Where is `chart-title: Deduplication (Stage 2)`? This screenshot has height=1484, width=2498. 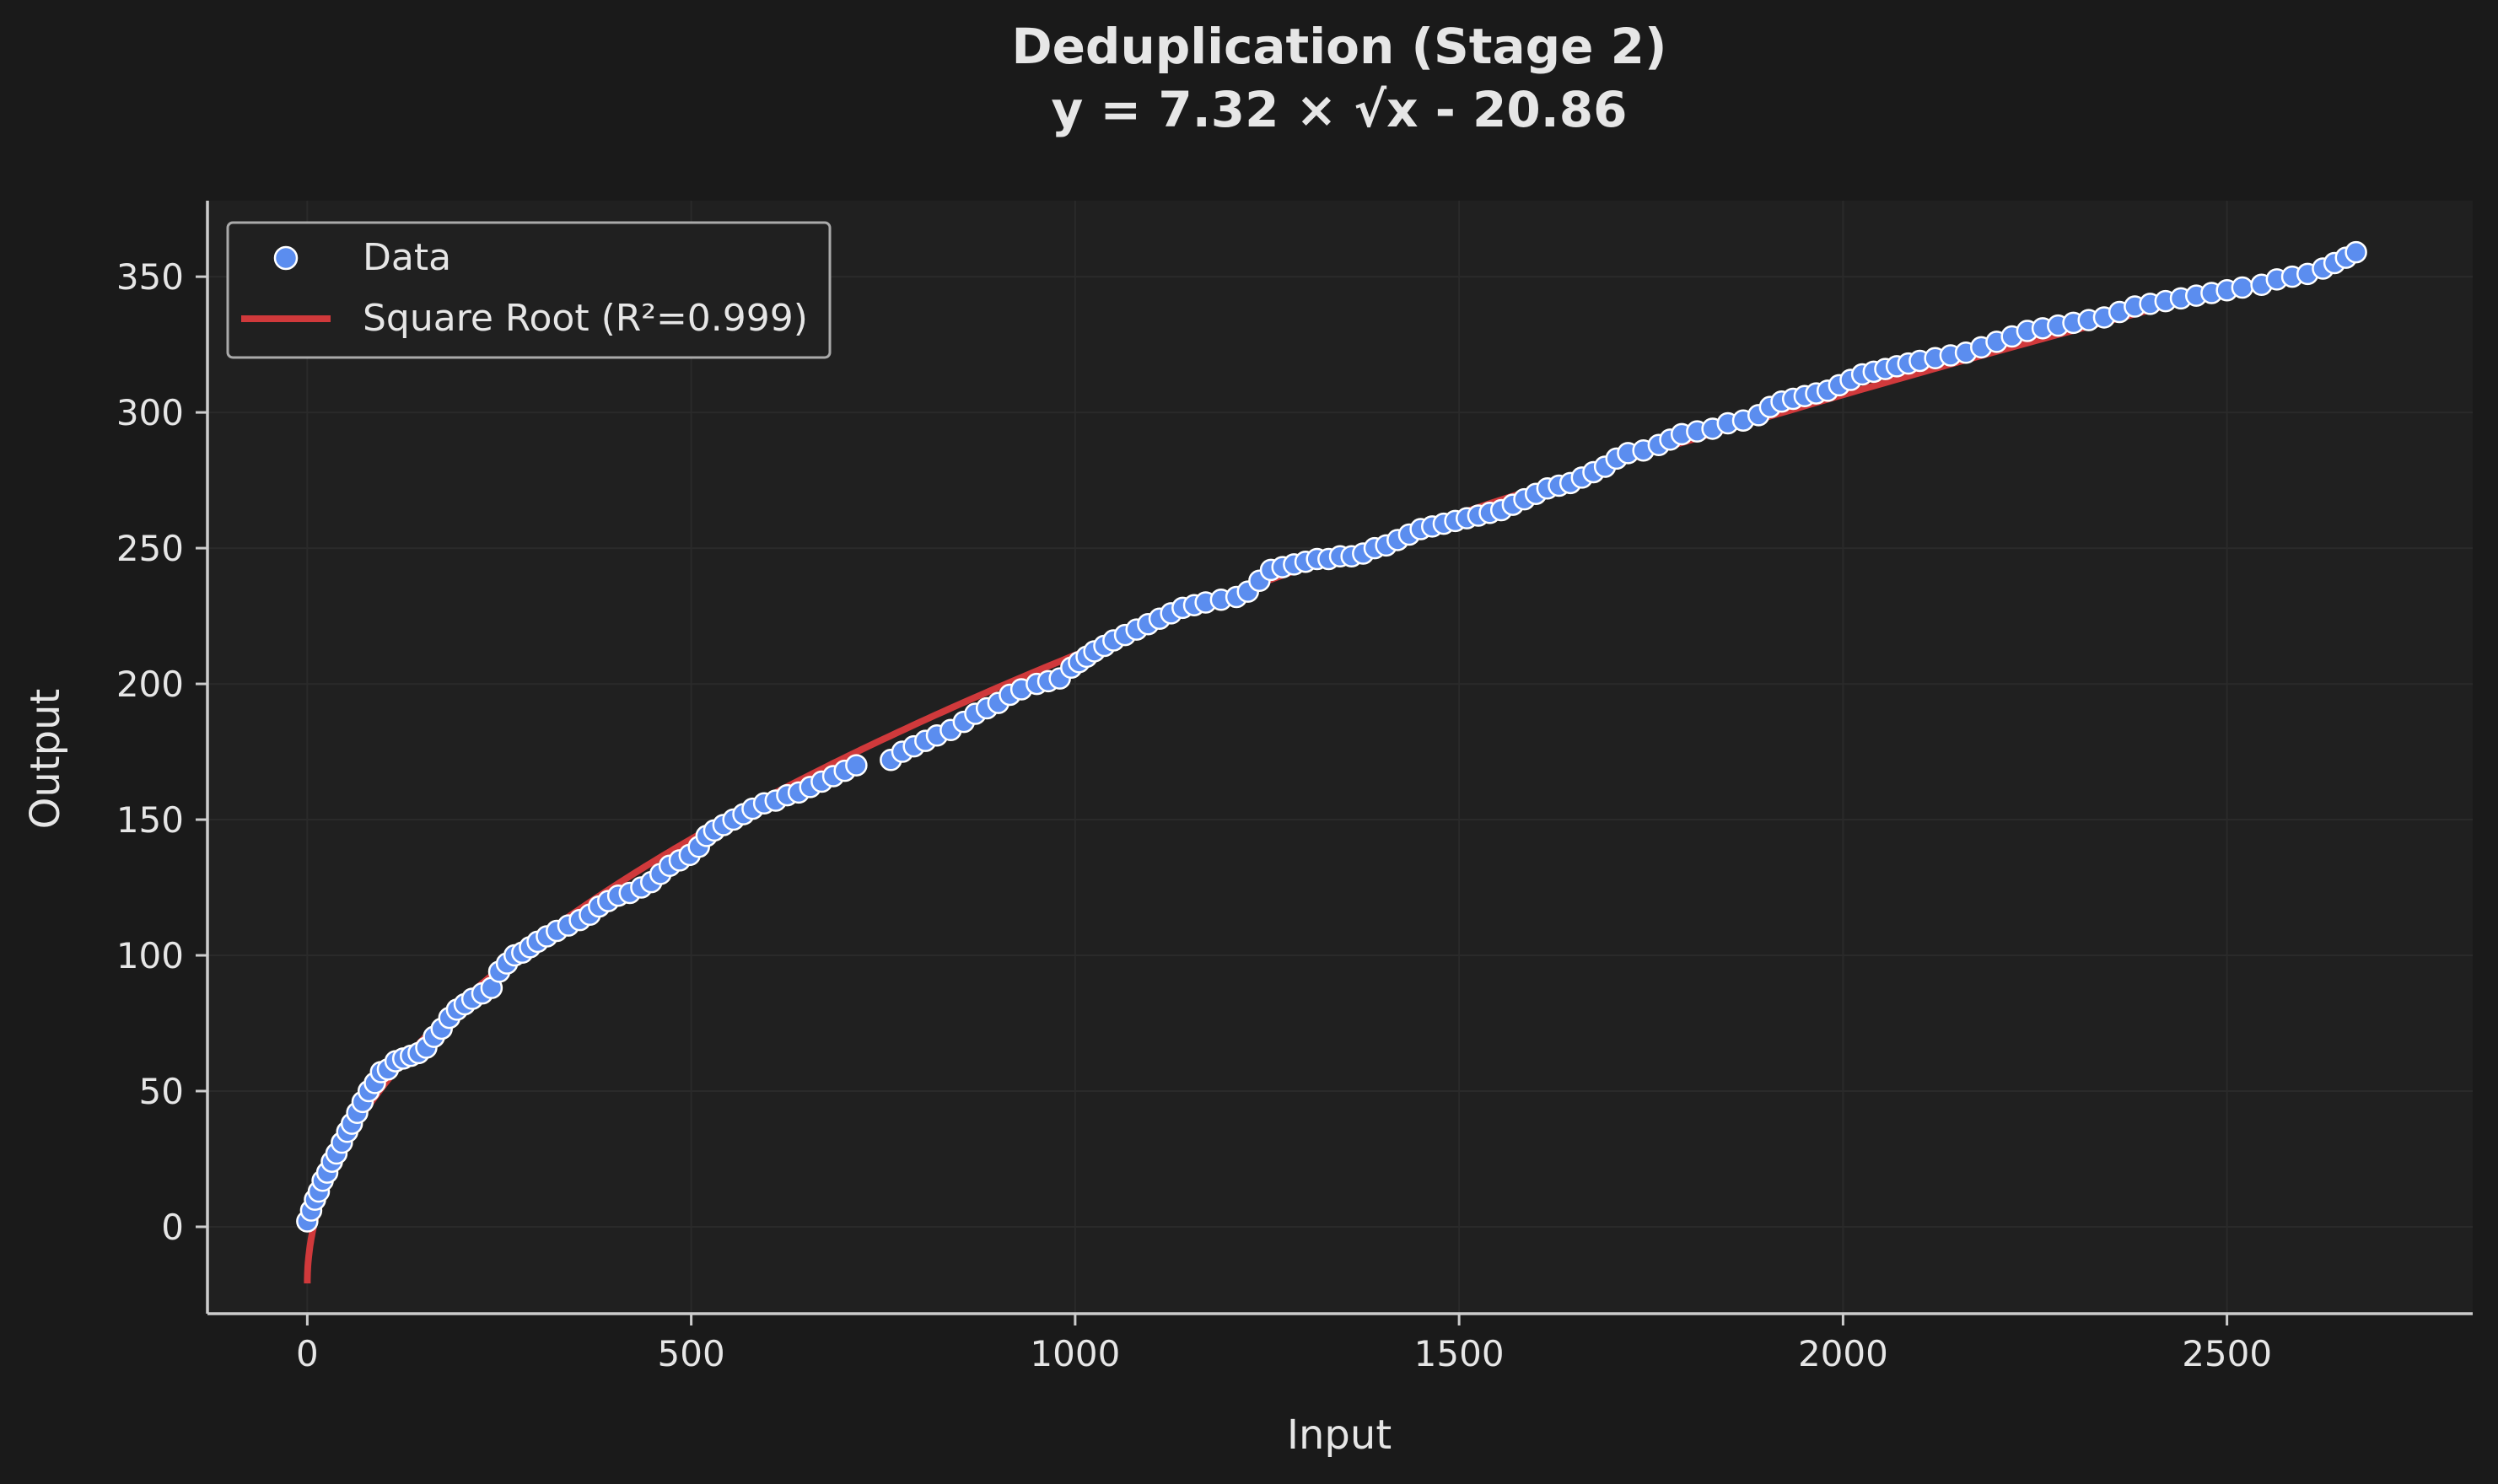 chart-title: Deduplication (Stage 2) is located at coordinates (1338, 46).